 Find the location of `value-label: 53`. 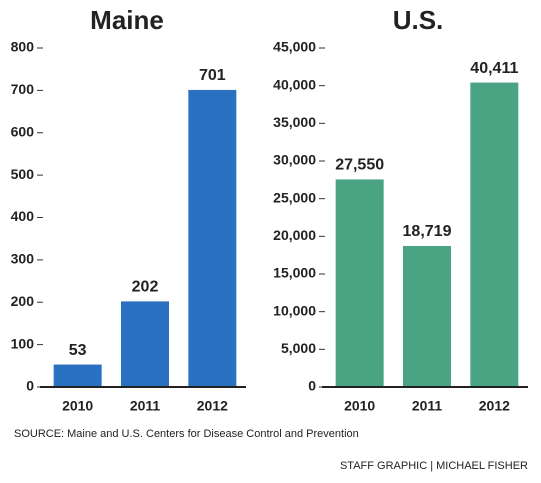

value-label: 53 is located at coordinates (78, 350).